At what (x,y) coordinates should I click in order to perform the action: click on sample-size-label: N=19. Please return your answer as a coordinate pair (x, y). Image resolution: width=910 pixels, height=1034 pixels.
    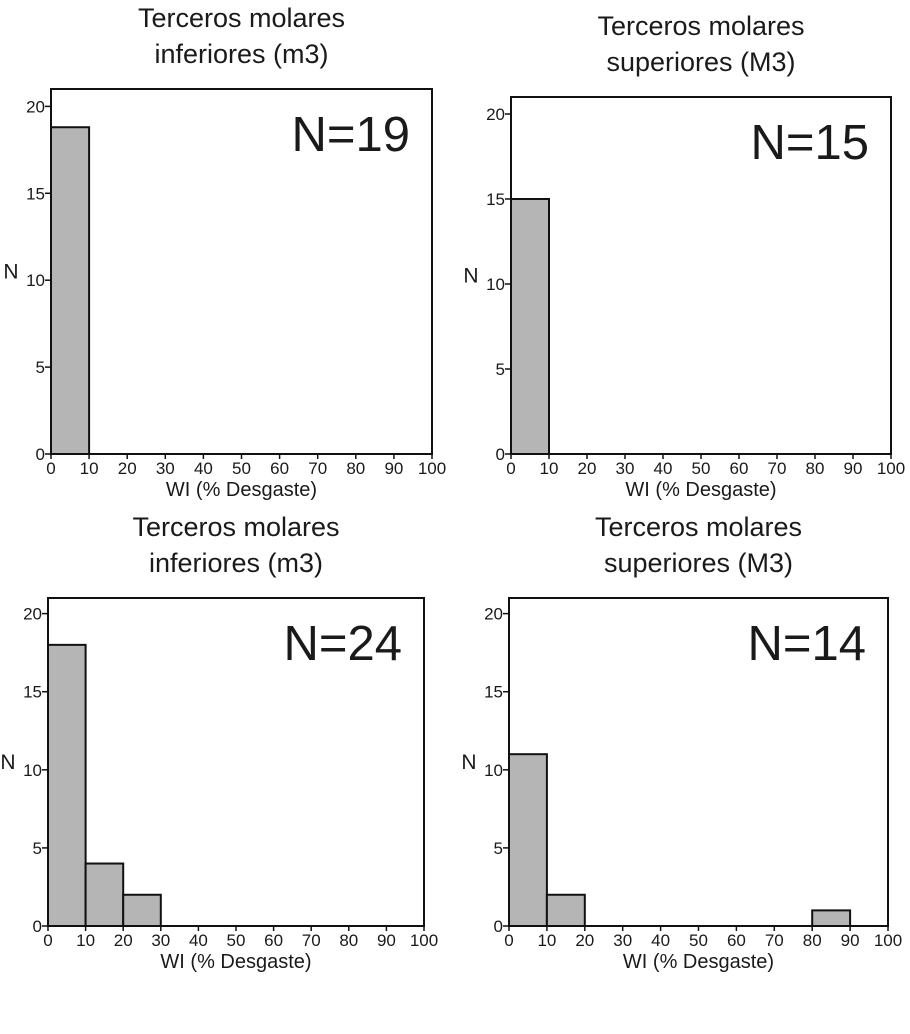
    Looking at the image, I should click on (350, 135).